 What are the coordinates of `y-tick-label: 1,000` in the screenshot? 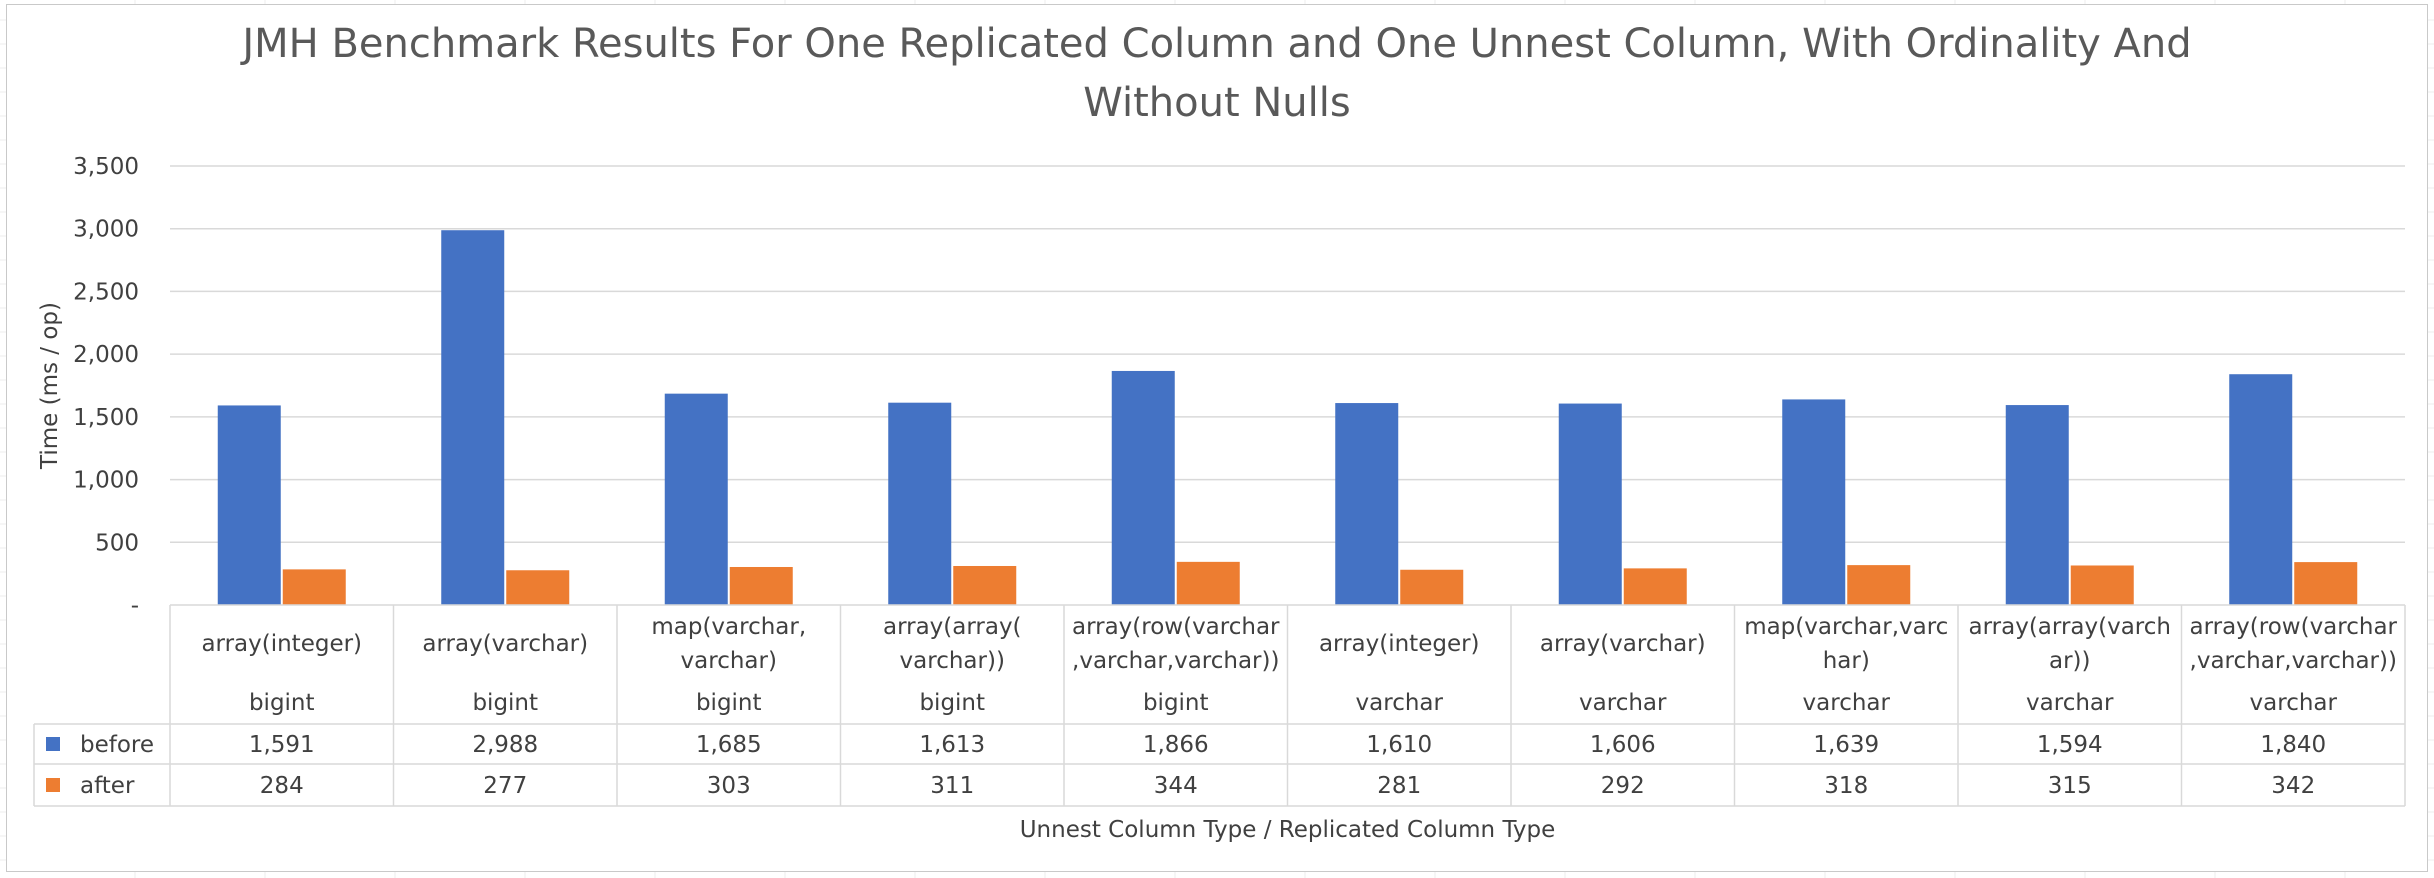 It's located at (106, 481).